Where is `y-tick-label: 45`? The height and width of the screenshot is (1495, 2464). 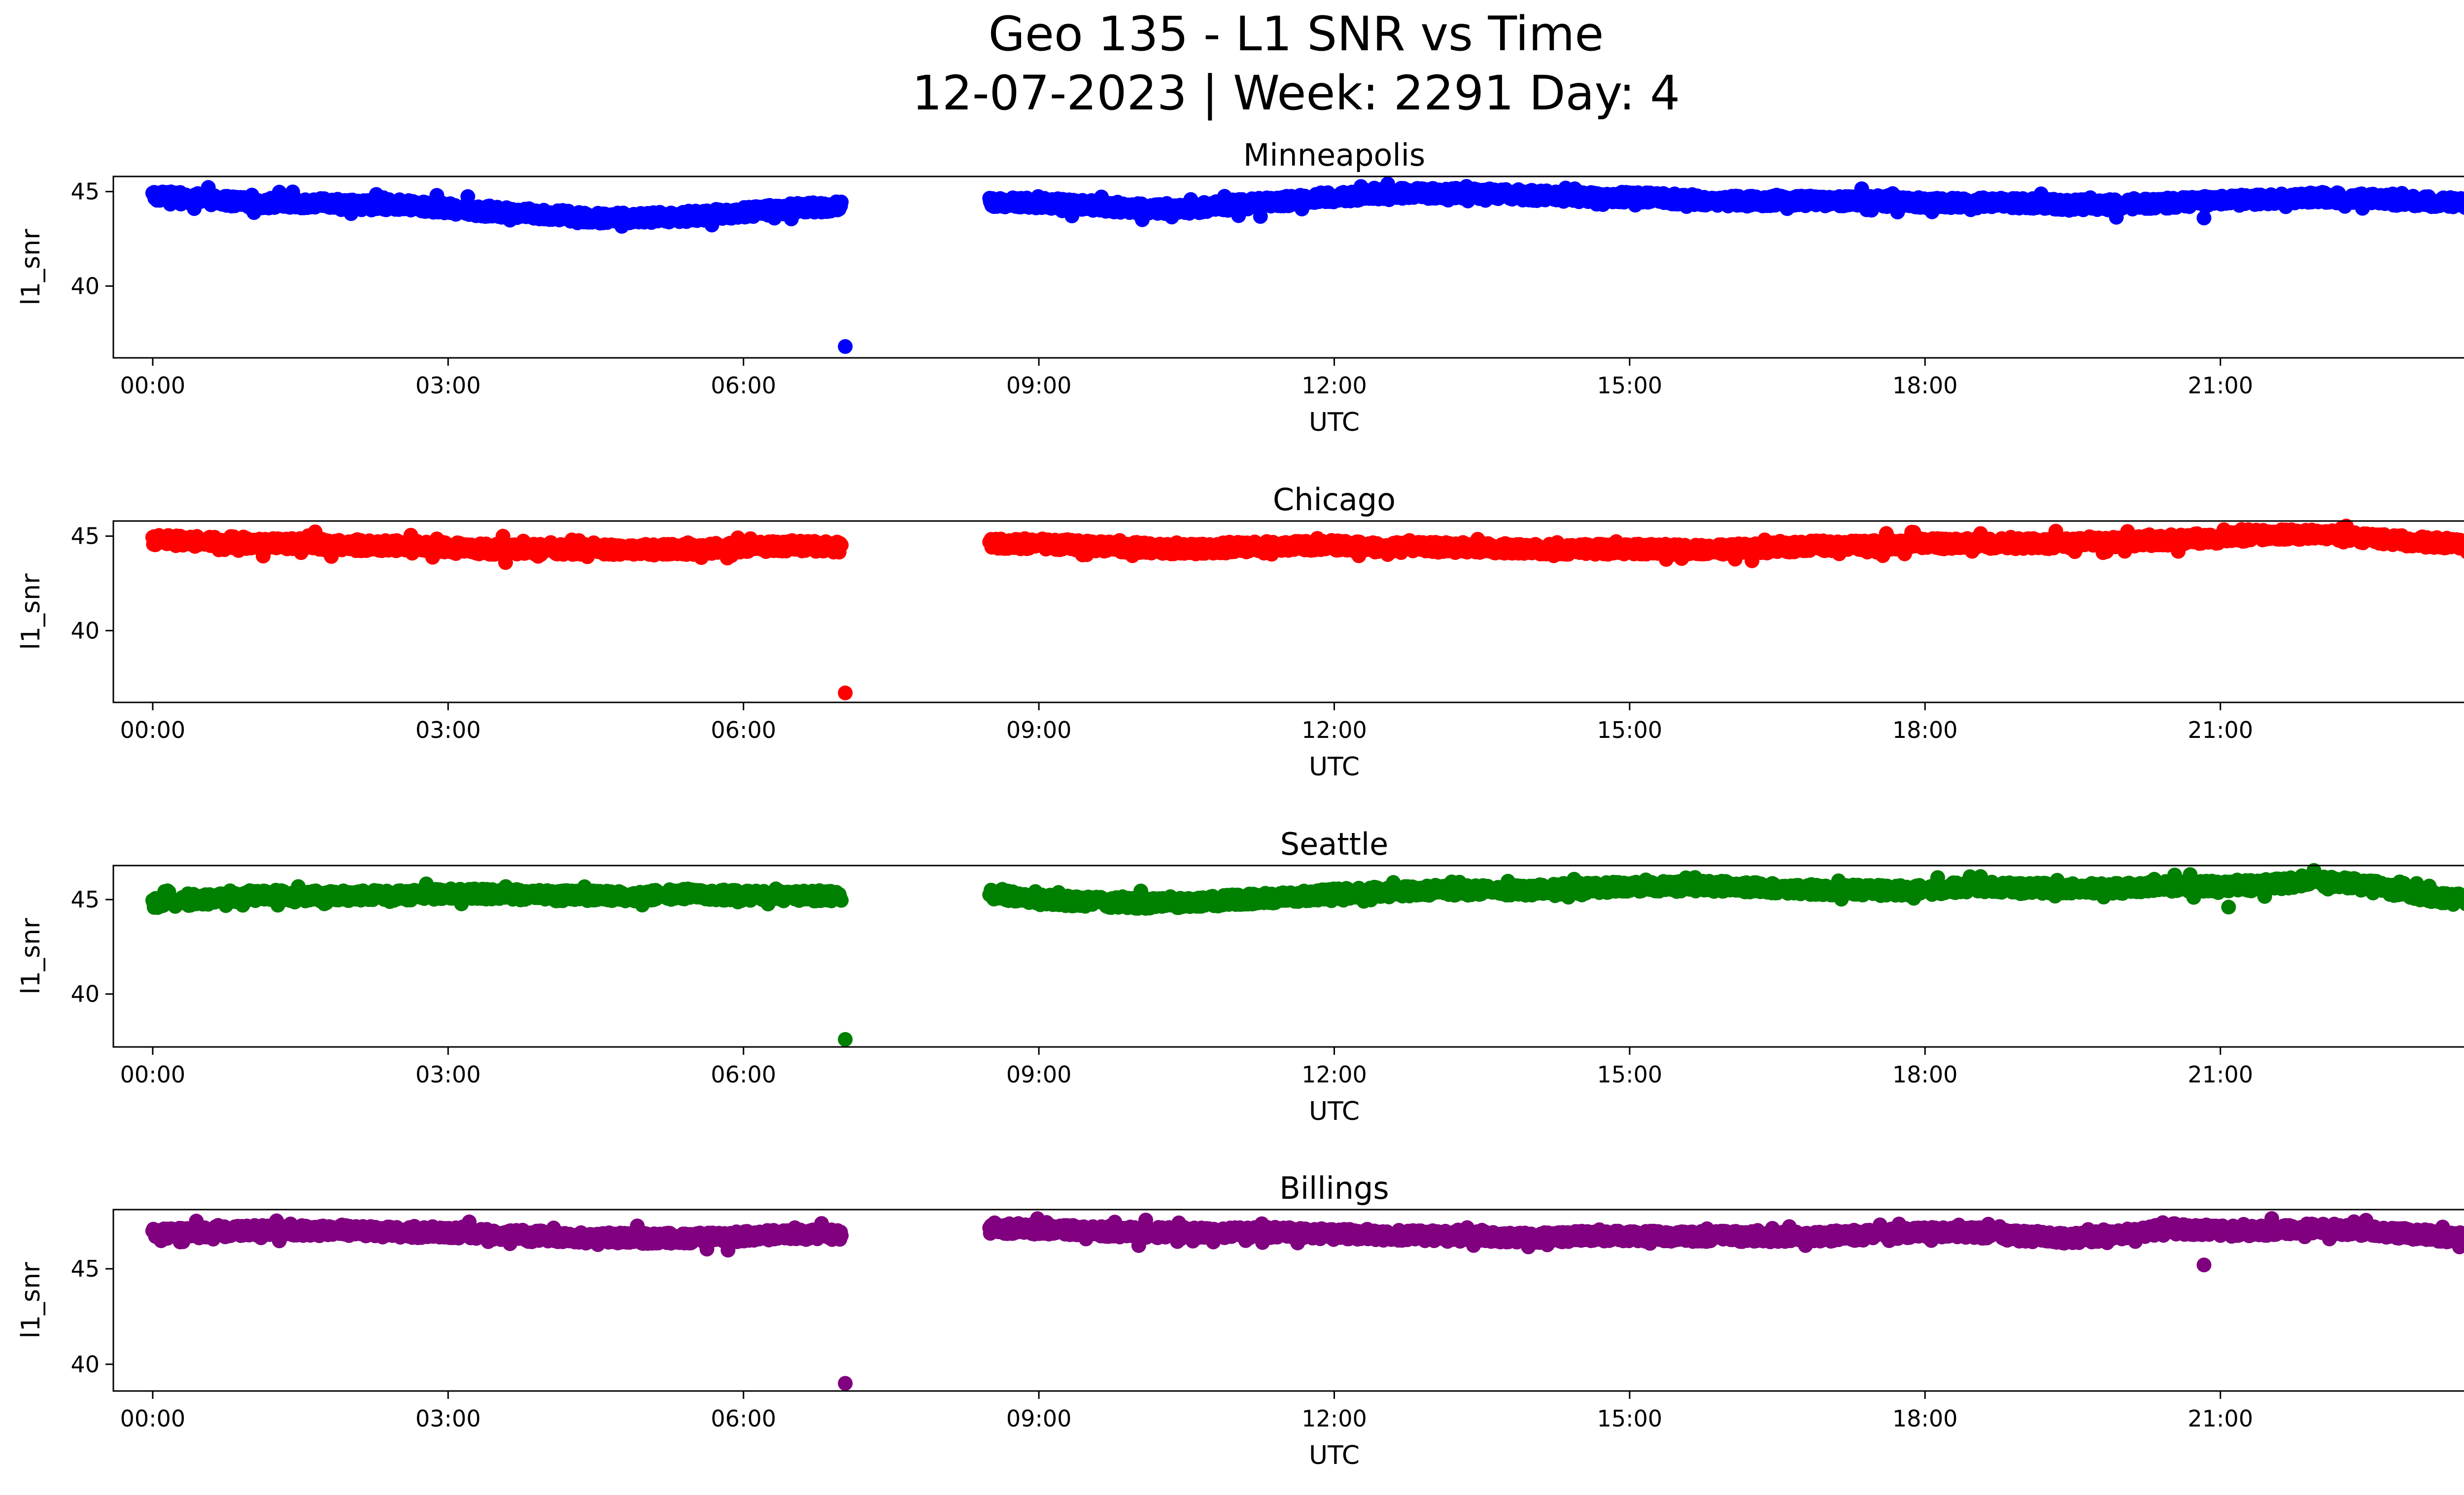 y-tick-label: 45 is located at coordinates (85, 191).